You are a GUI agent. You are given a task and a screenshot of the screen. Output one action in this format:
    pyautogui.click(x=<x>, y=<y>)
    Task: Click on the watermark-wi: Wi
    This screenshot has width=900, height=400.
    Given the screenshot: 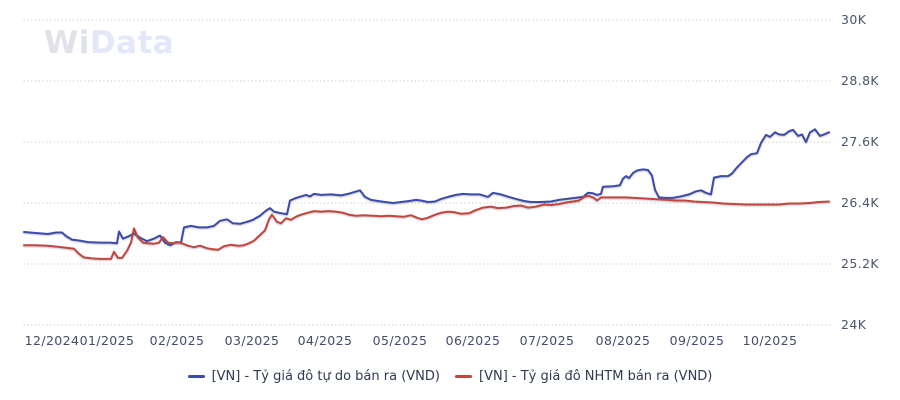 What is the action you would take?
    pyautogui.click(x=67, y=43)
    